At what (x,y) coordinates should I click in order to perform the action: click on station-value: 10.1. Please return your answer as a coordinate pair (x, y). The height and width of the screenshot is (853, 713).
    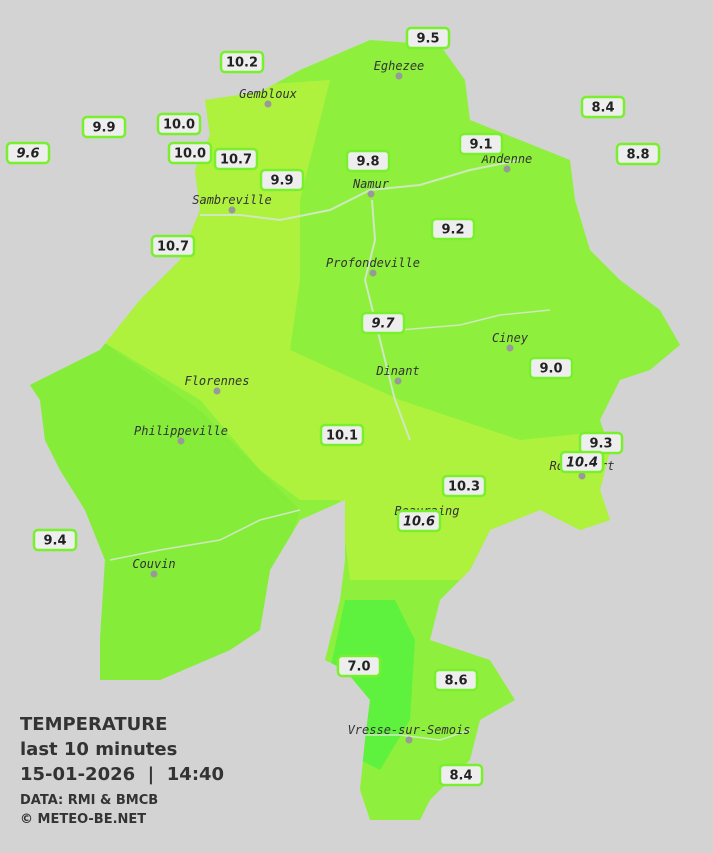
    Looking at the image, I should click on (342, 436).